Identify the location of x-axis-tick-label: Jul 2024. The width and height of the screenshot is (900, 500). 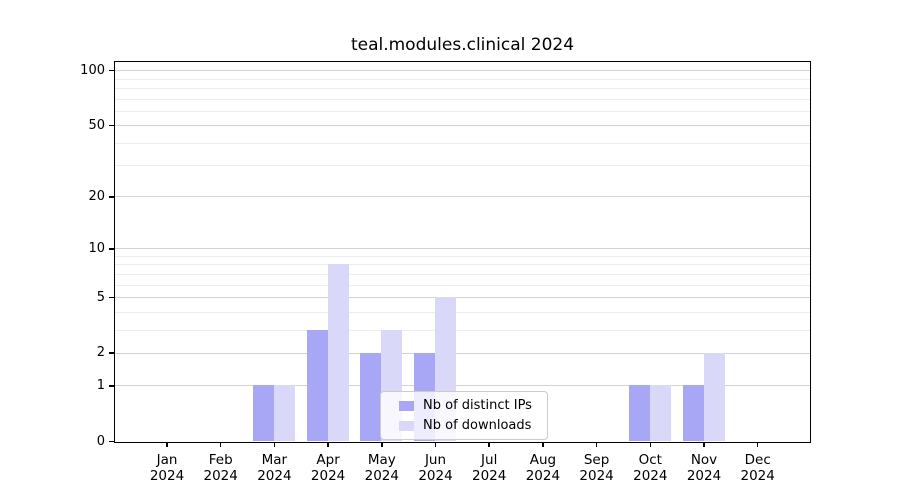
(489, 468).